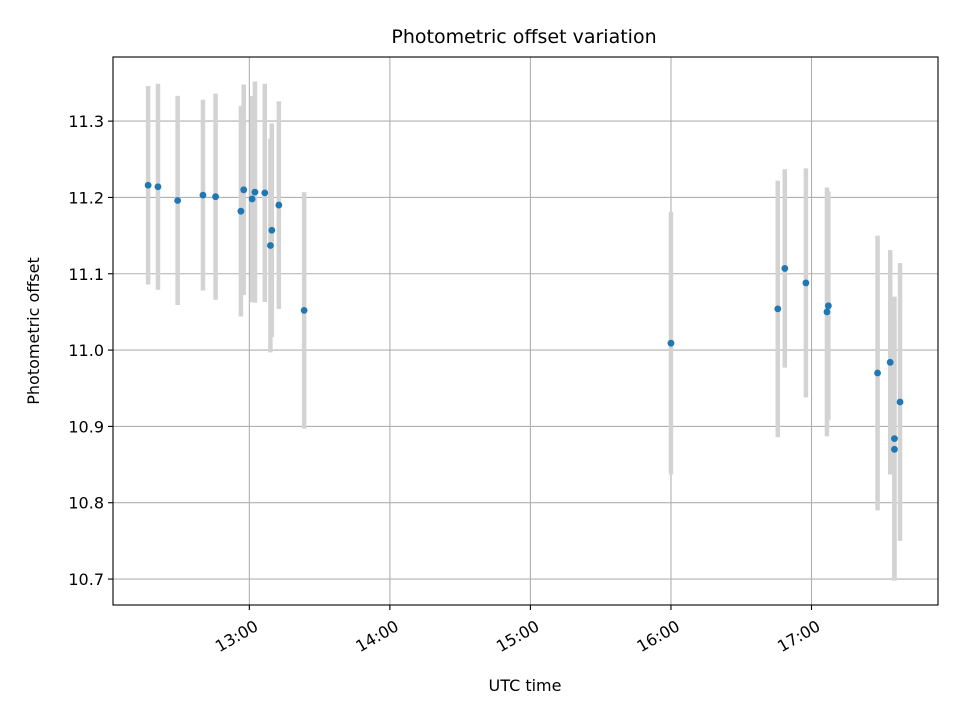 This screenshot has height=720, width=960. I want to click on x-axis-label: UTC time, so click(525, 685).